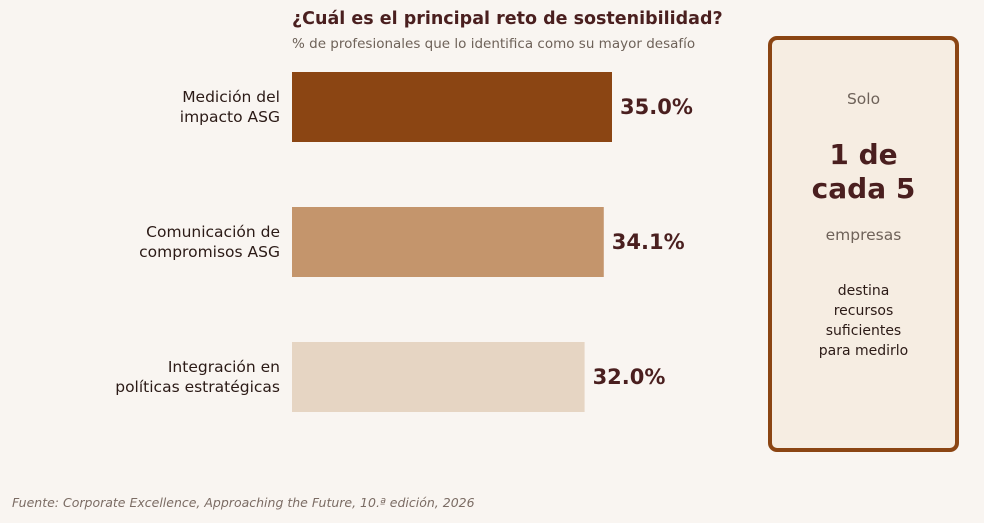 This screenshot has height=523, width=984. I want to click on category-label: Integración en, so click(224, 367).